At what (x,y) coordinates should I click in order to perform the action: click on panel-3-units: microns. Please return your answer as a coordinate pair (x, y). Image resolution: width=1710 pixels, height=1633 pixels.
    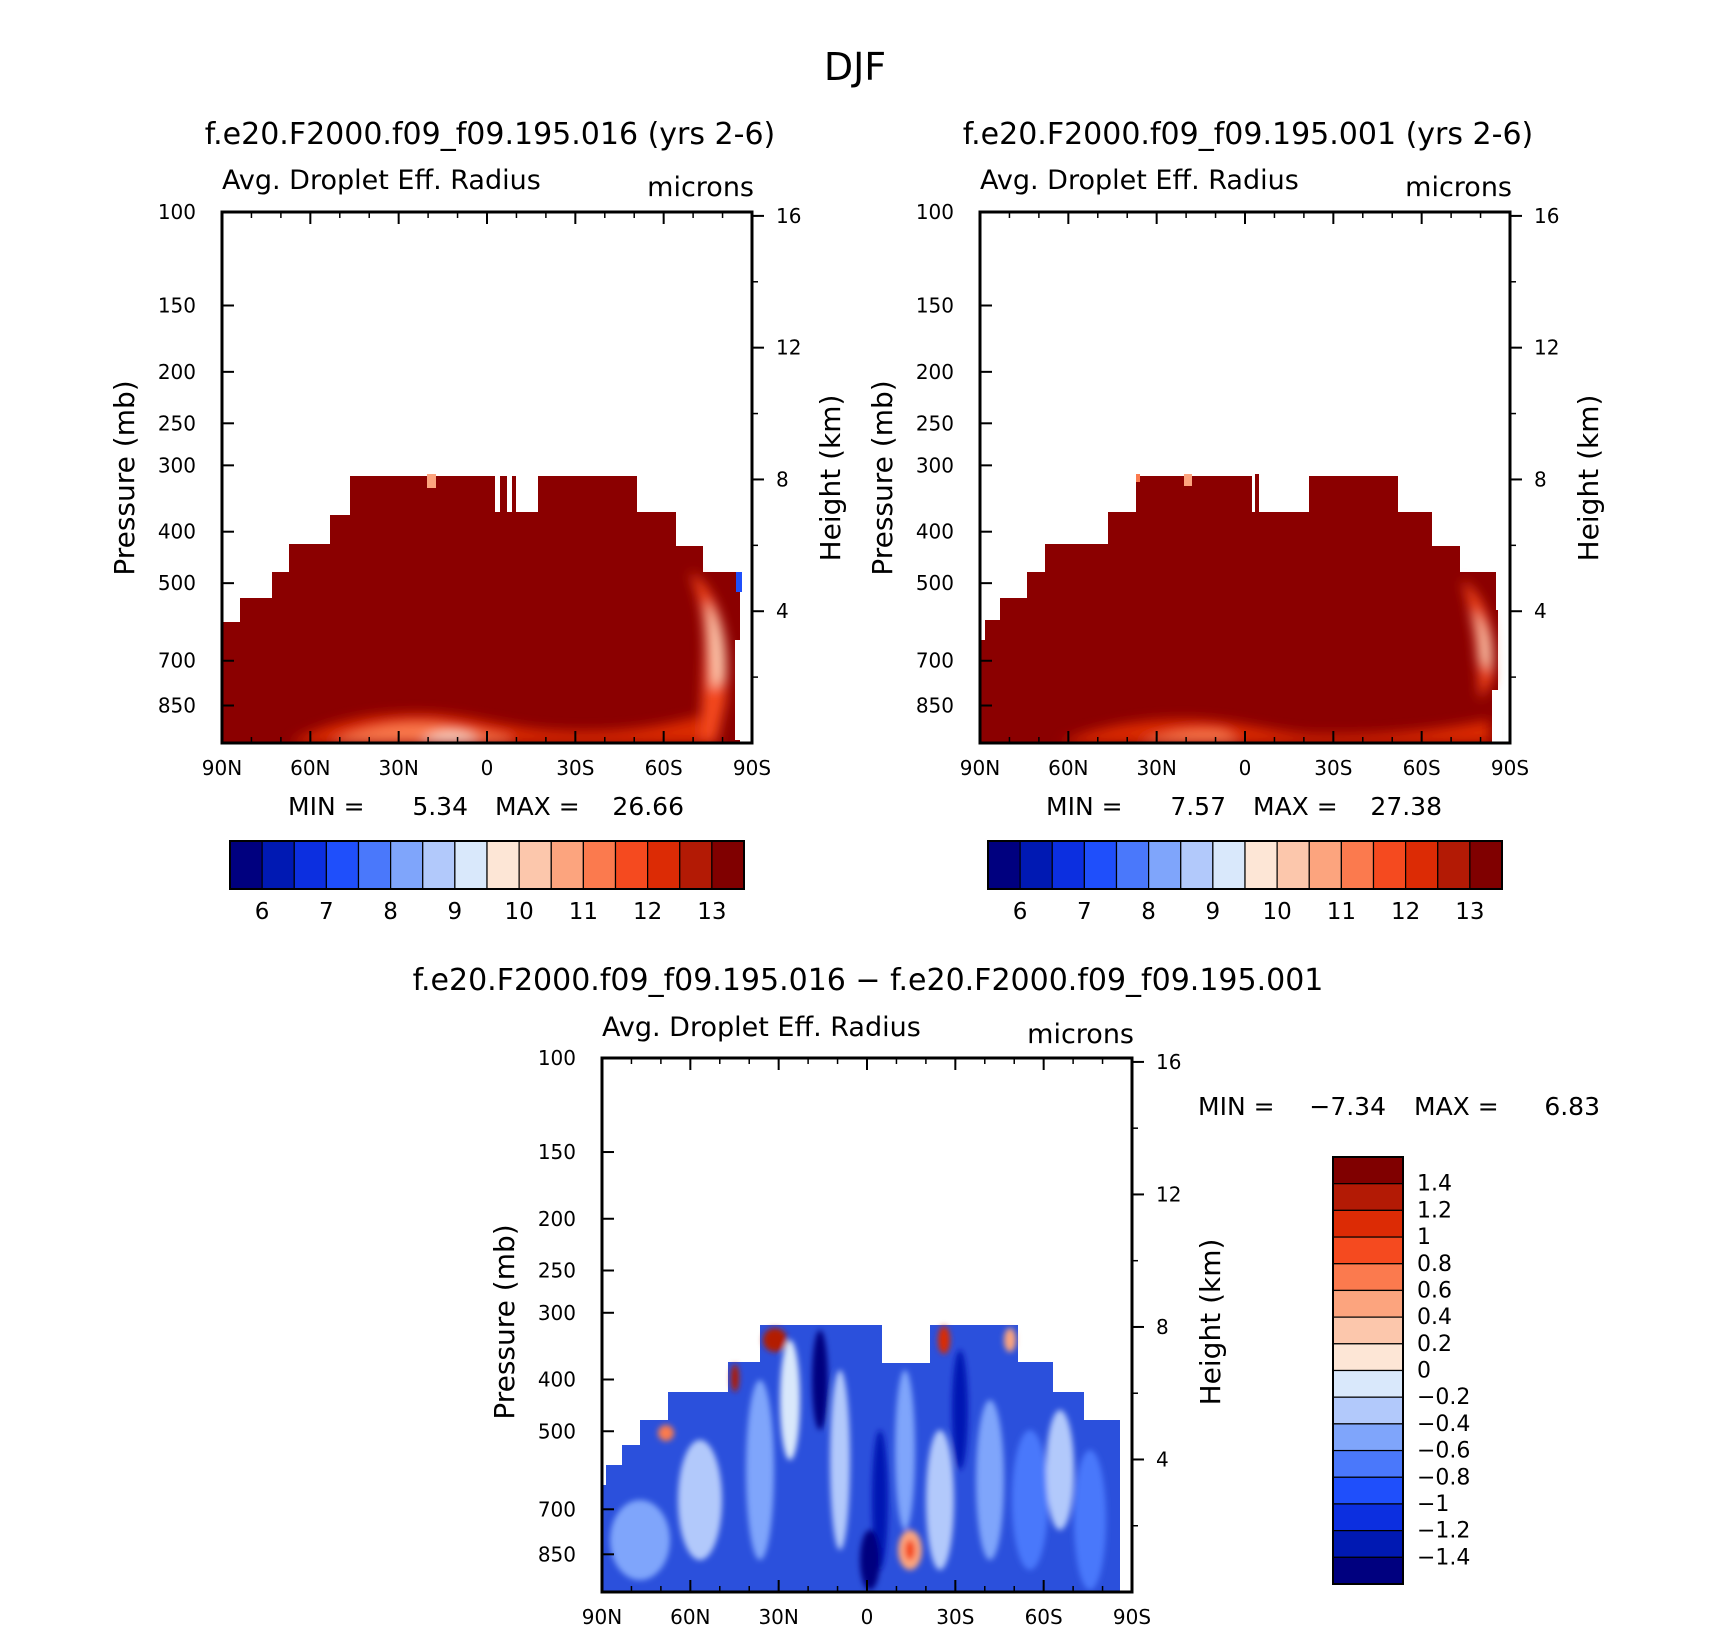
    Looking at the image, I should click on (1080, 1034).